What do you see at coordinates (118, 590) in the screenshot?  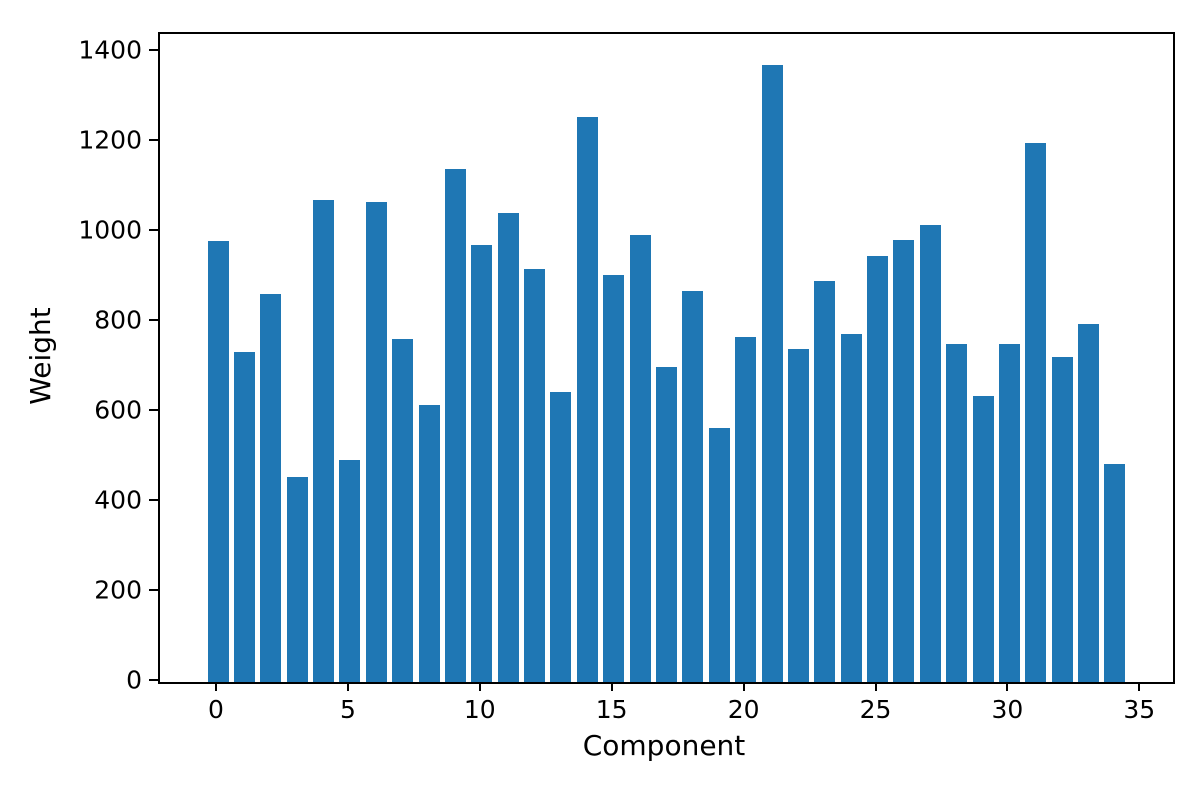 I see `y-tick-label: 200` at bounding box center [118, 590].